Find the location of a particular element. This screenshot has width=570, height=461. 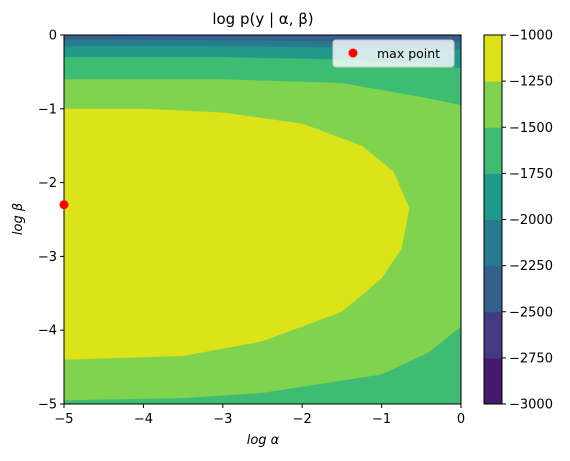

max-point-marker is located at coordinates (64, 205).